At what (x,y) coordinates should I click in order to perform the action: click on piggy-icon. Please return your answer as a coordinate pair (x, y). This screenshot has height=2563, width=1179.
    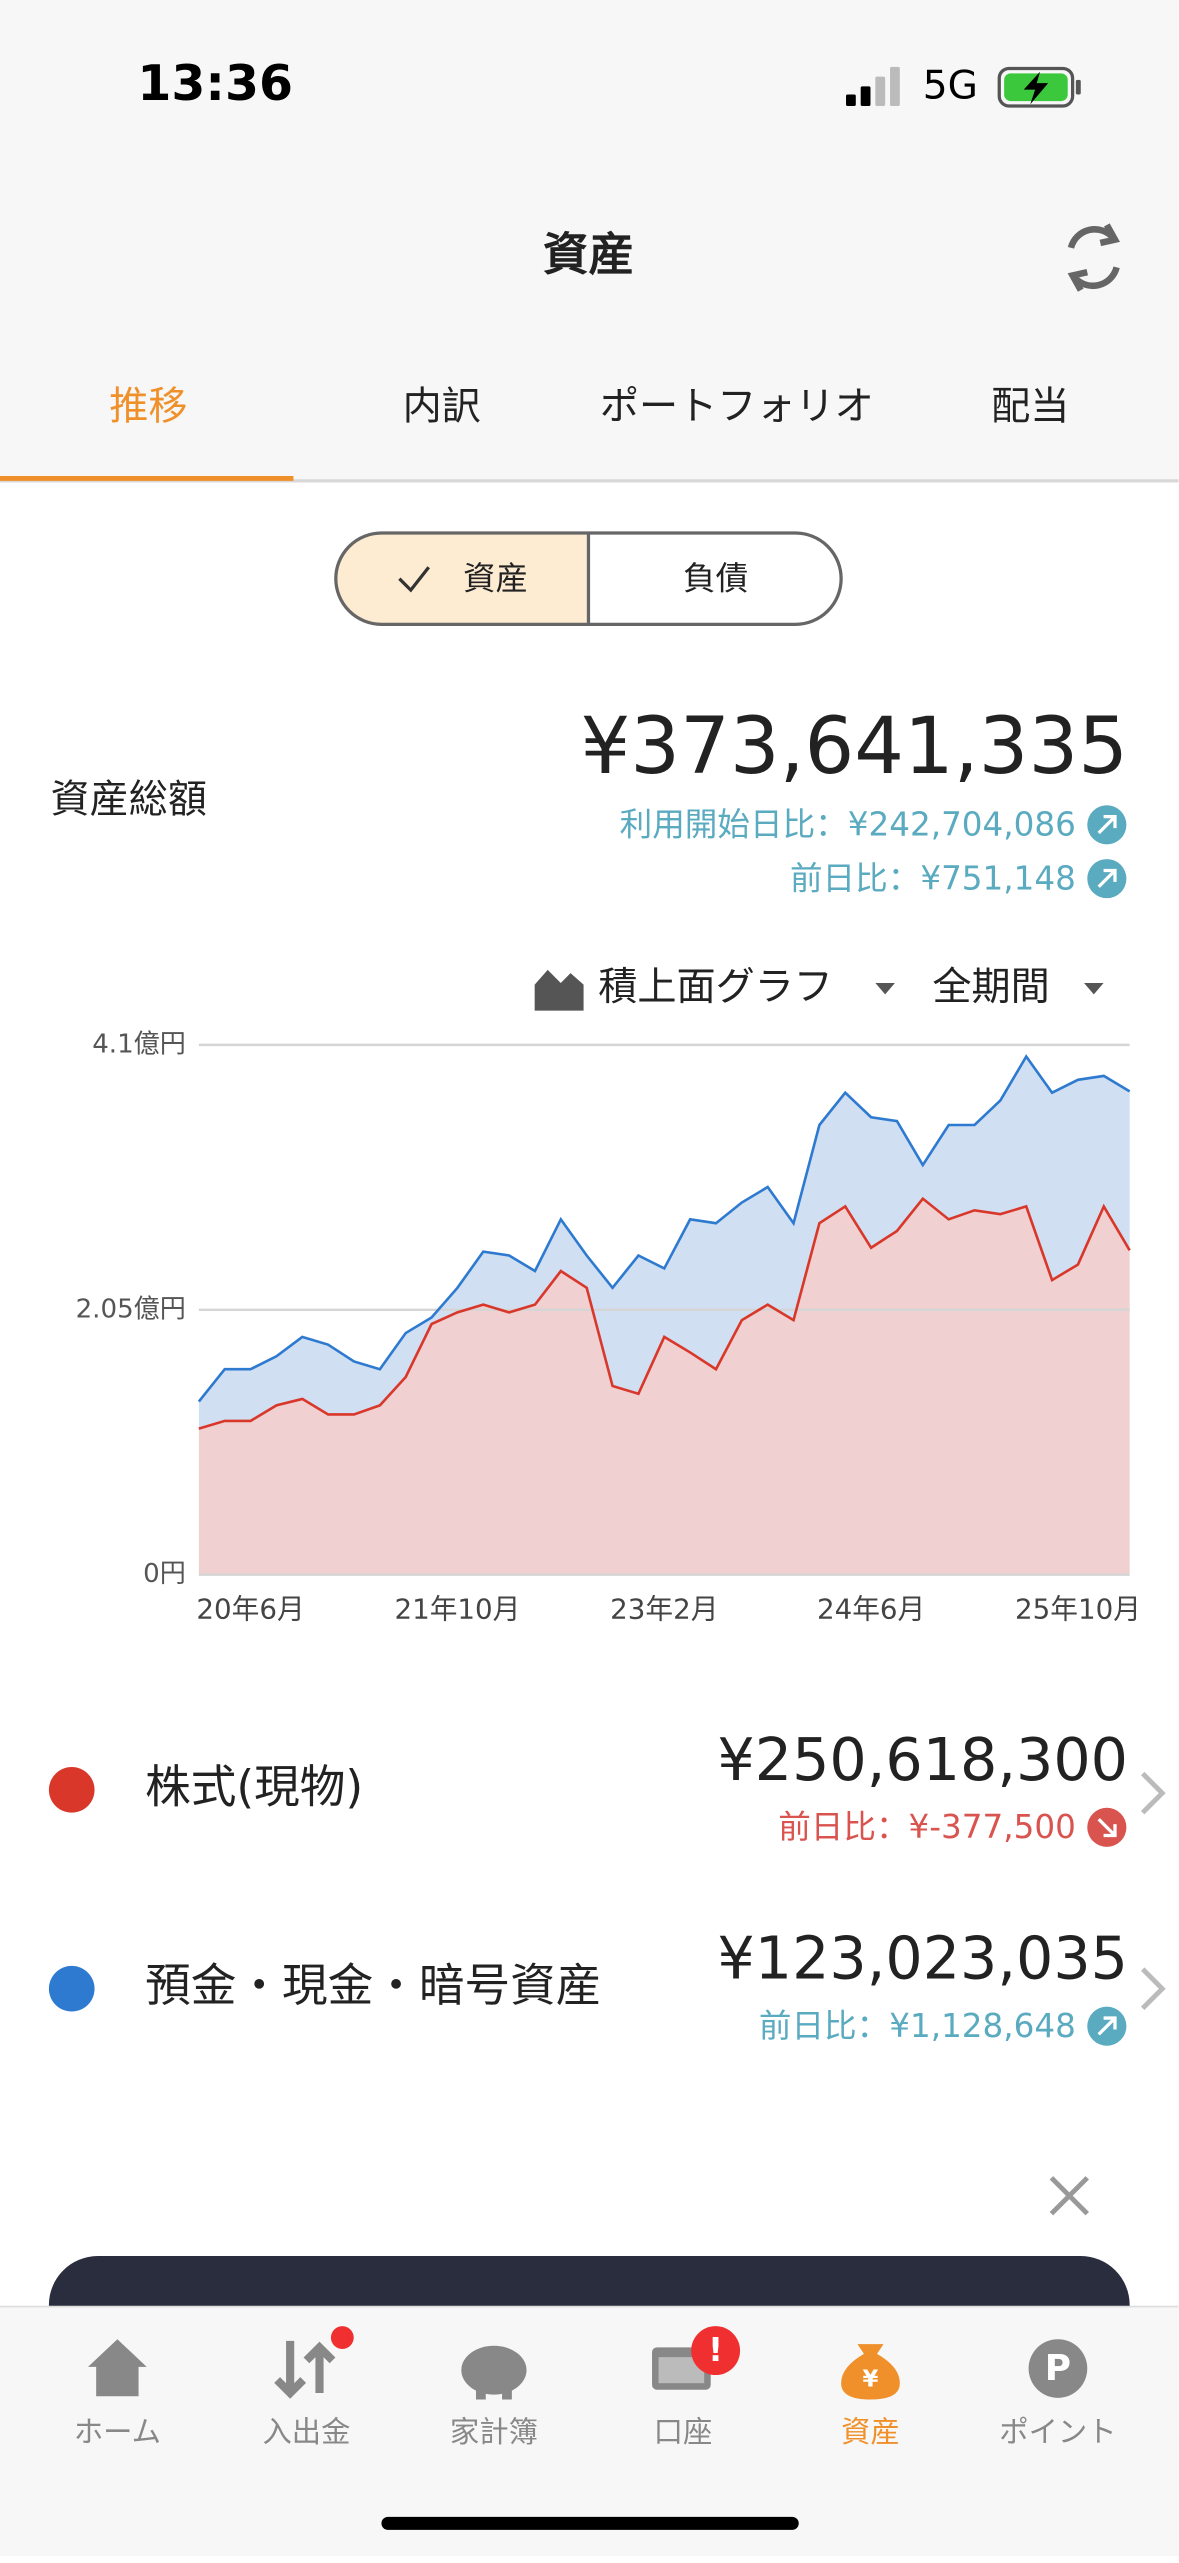
    Looking at the image, I should click on (494, 2372).